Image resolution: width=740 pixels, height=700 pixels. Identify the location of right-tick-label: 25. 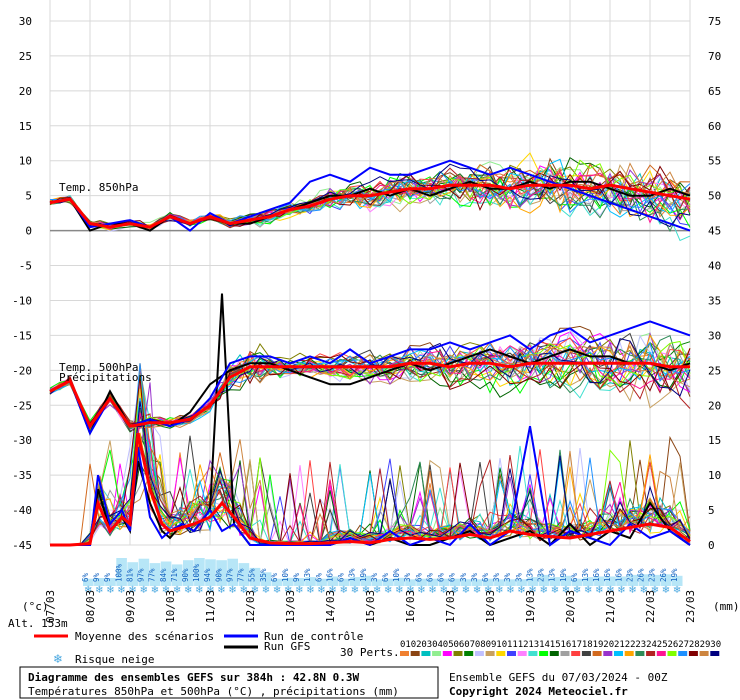
(714, 370).